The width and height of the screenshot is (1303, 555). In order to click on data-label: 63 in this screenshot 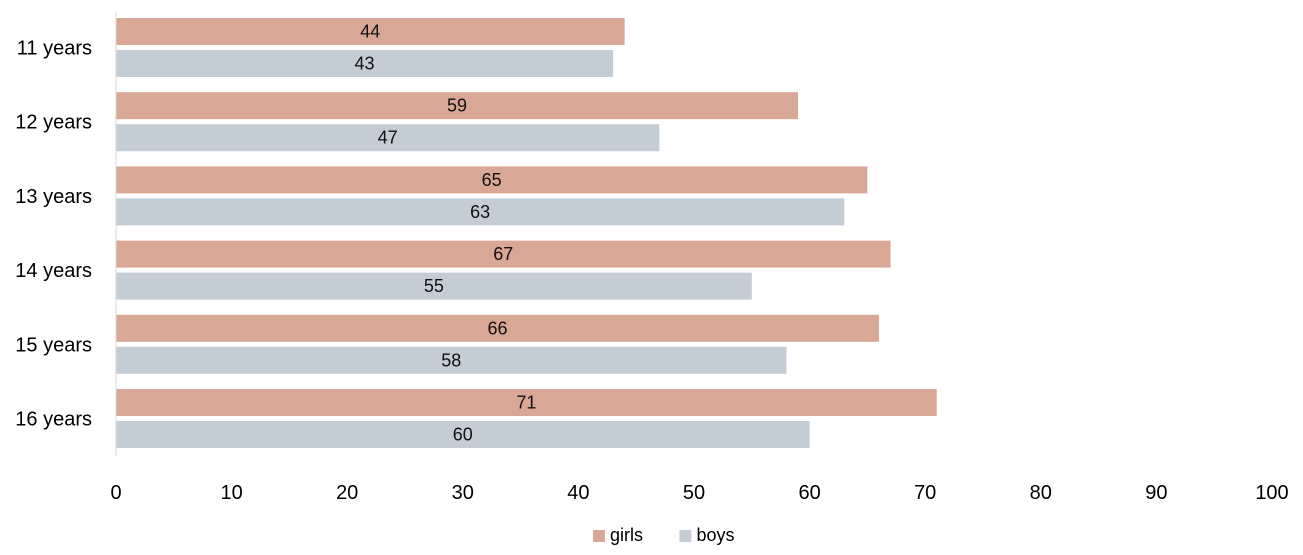, I will do `click(480, 212)`.